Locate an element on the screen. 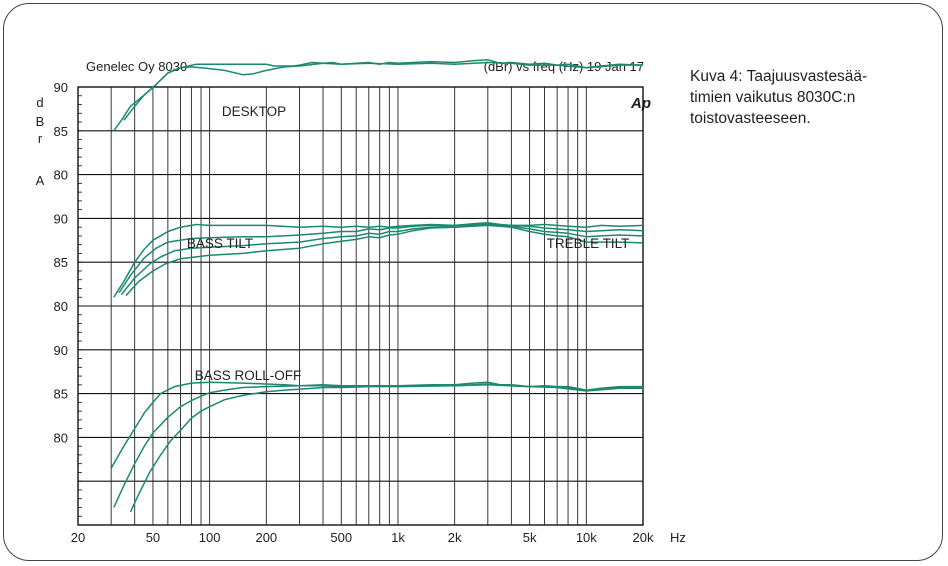 The height and width of the screenshot is (566, 948). x-tick-label: 1k is located at coordinates (398, 537).